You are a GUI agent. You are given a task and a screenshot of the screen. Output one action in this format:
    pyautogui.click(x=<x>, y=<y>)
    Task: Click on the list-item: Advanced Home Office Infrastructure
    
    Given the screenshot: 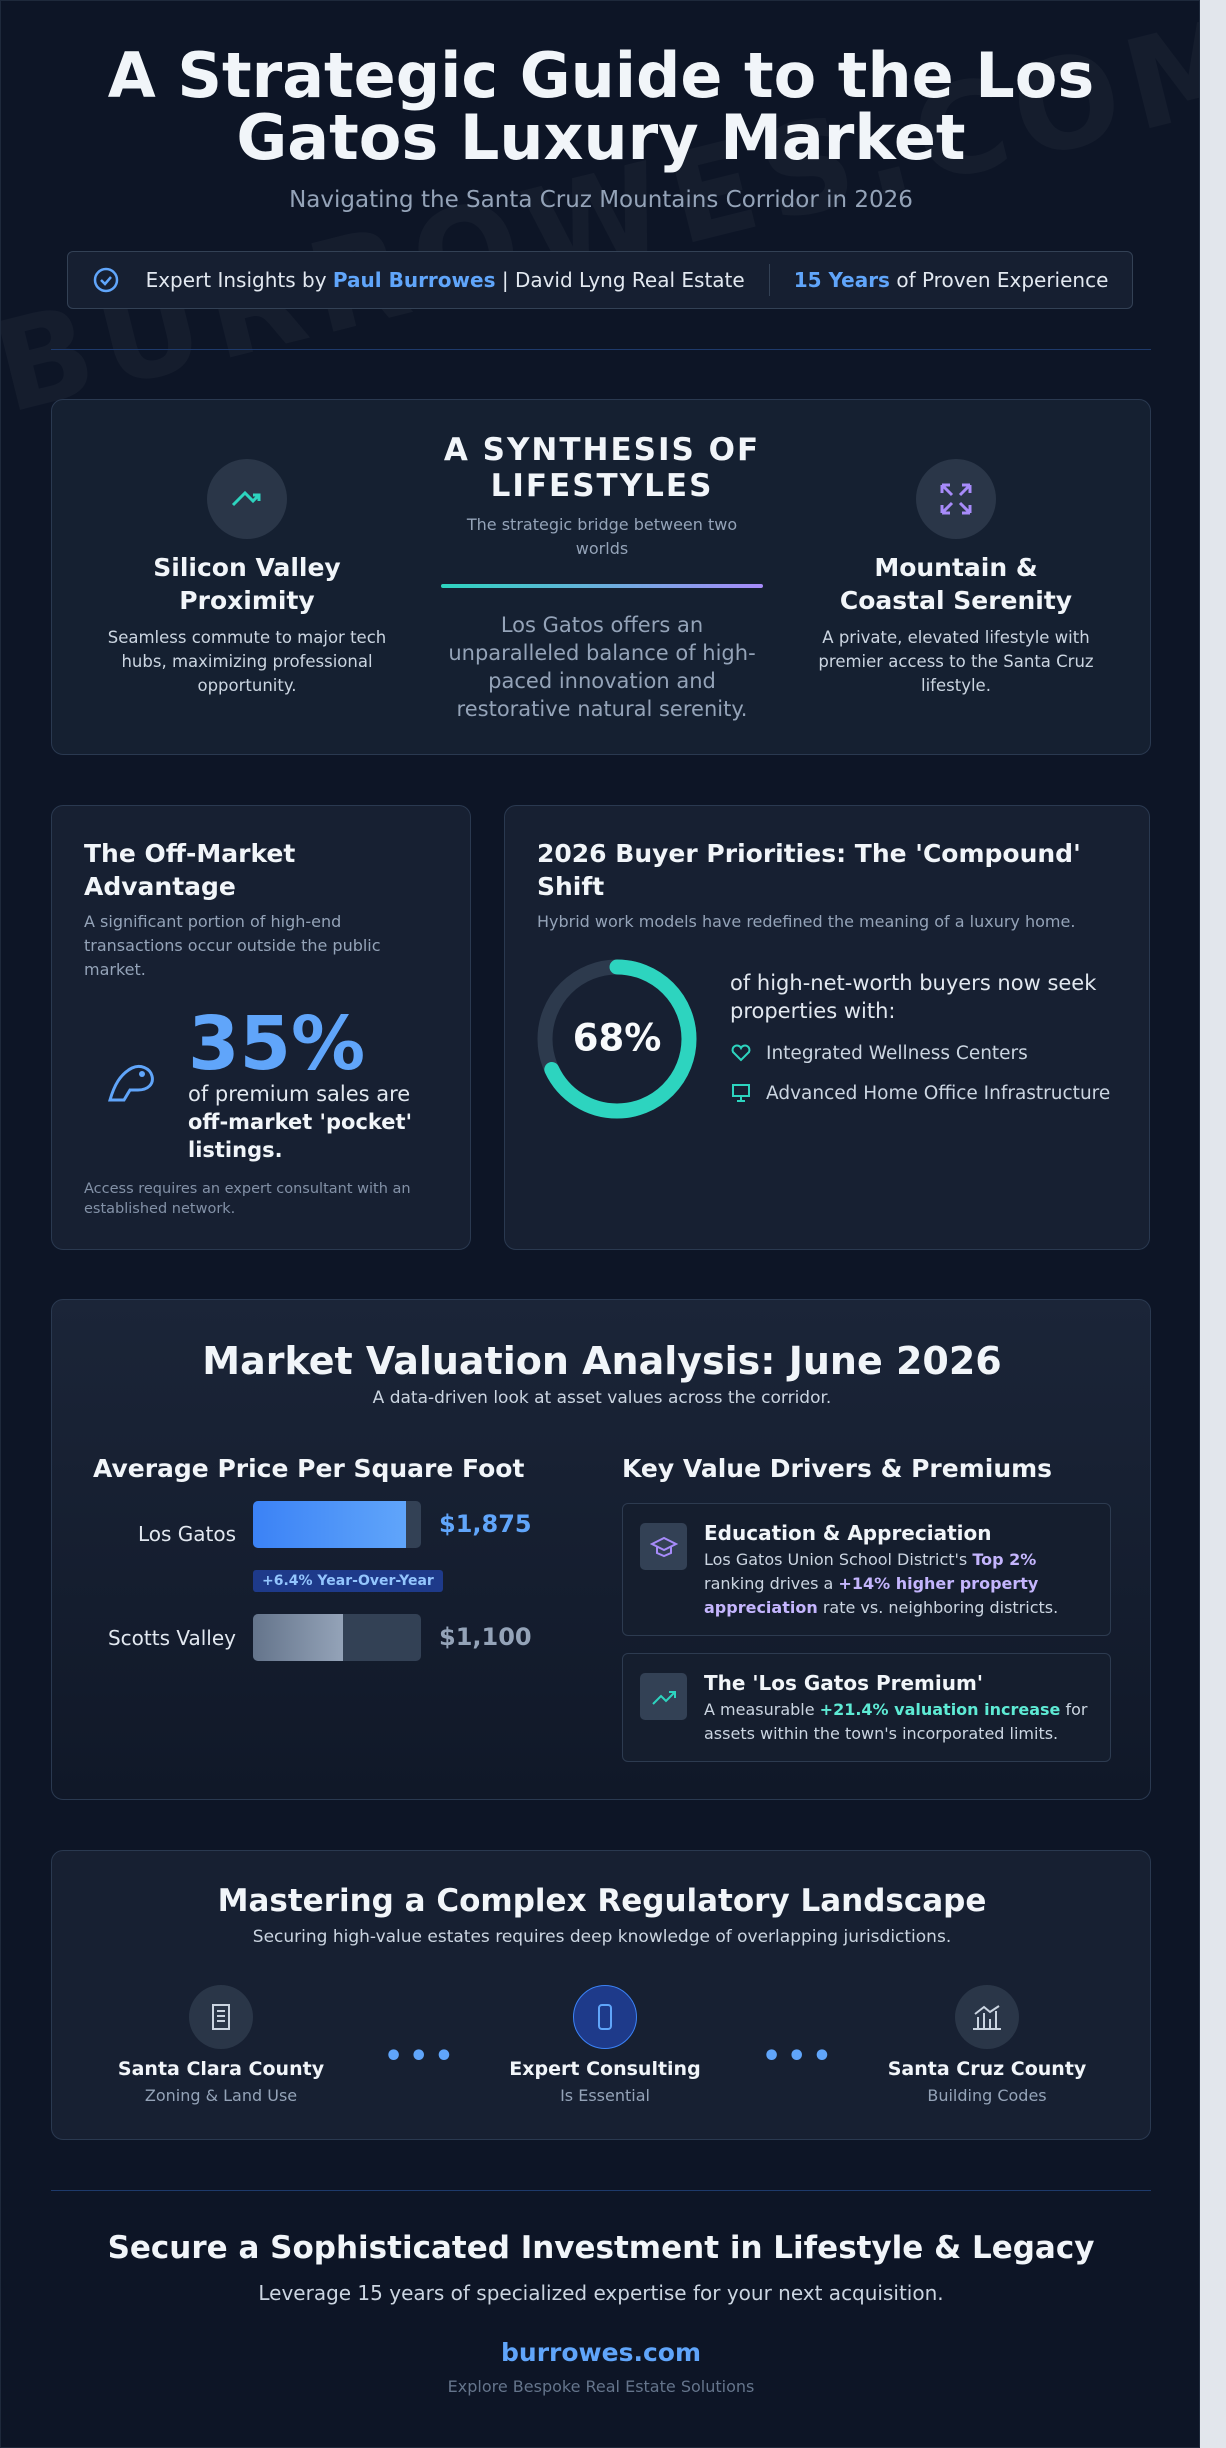 What is the action you would take?
    pyautogui.click(x=920, y=1093)
    